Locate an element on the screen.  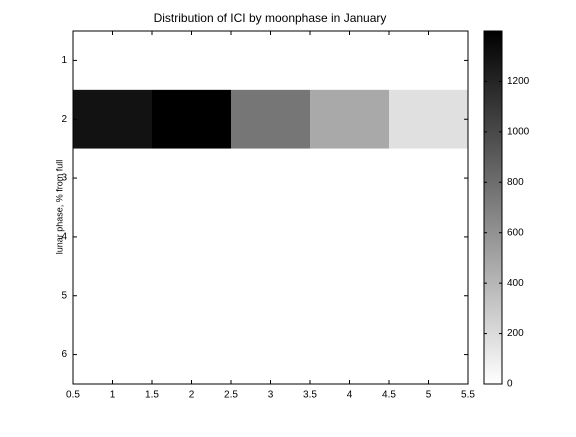
x-tick-label: 0.5 is located at coordinates (73, 395).